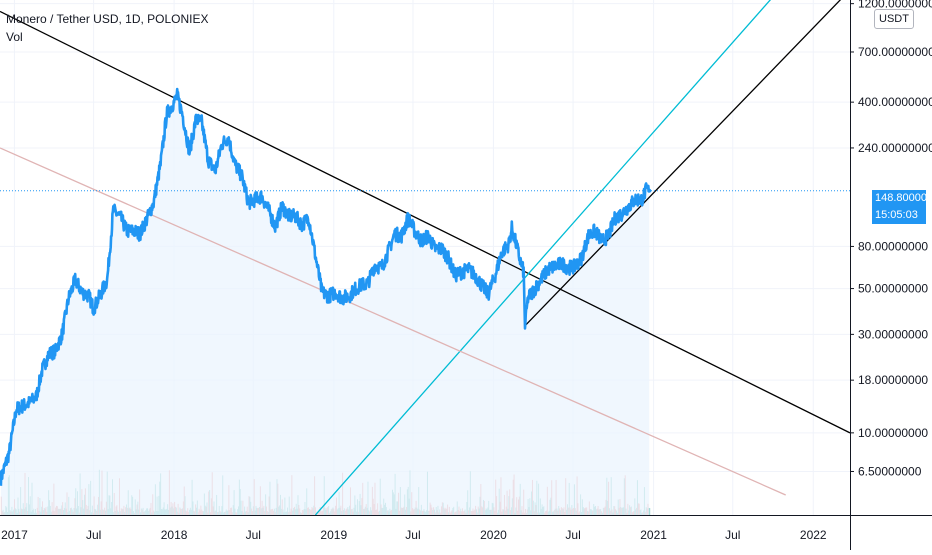  Describe the element at coordinates (107, 19) in the screenshot. I see `symbol-title: Monero / Tether USD, 1D, POLONIEX` at that location.